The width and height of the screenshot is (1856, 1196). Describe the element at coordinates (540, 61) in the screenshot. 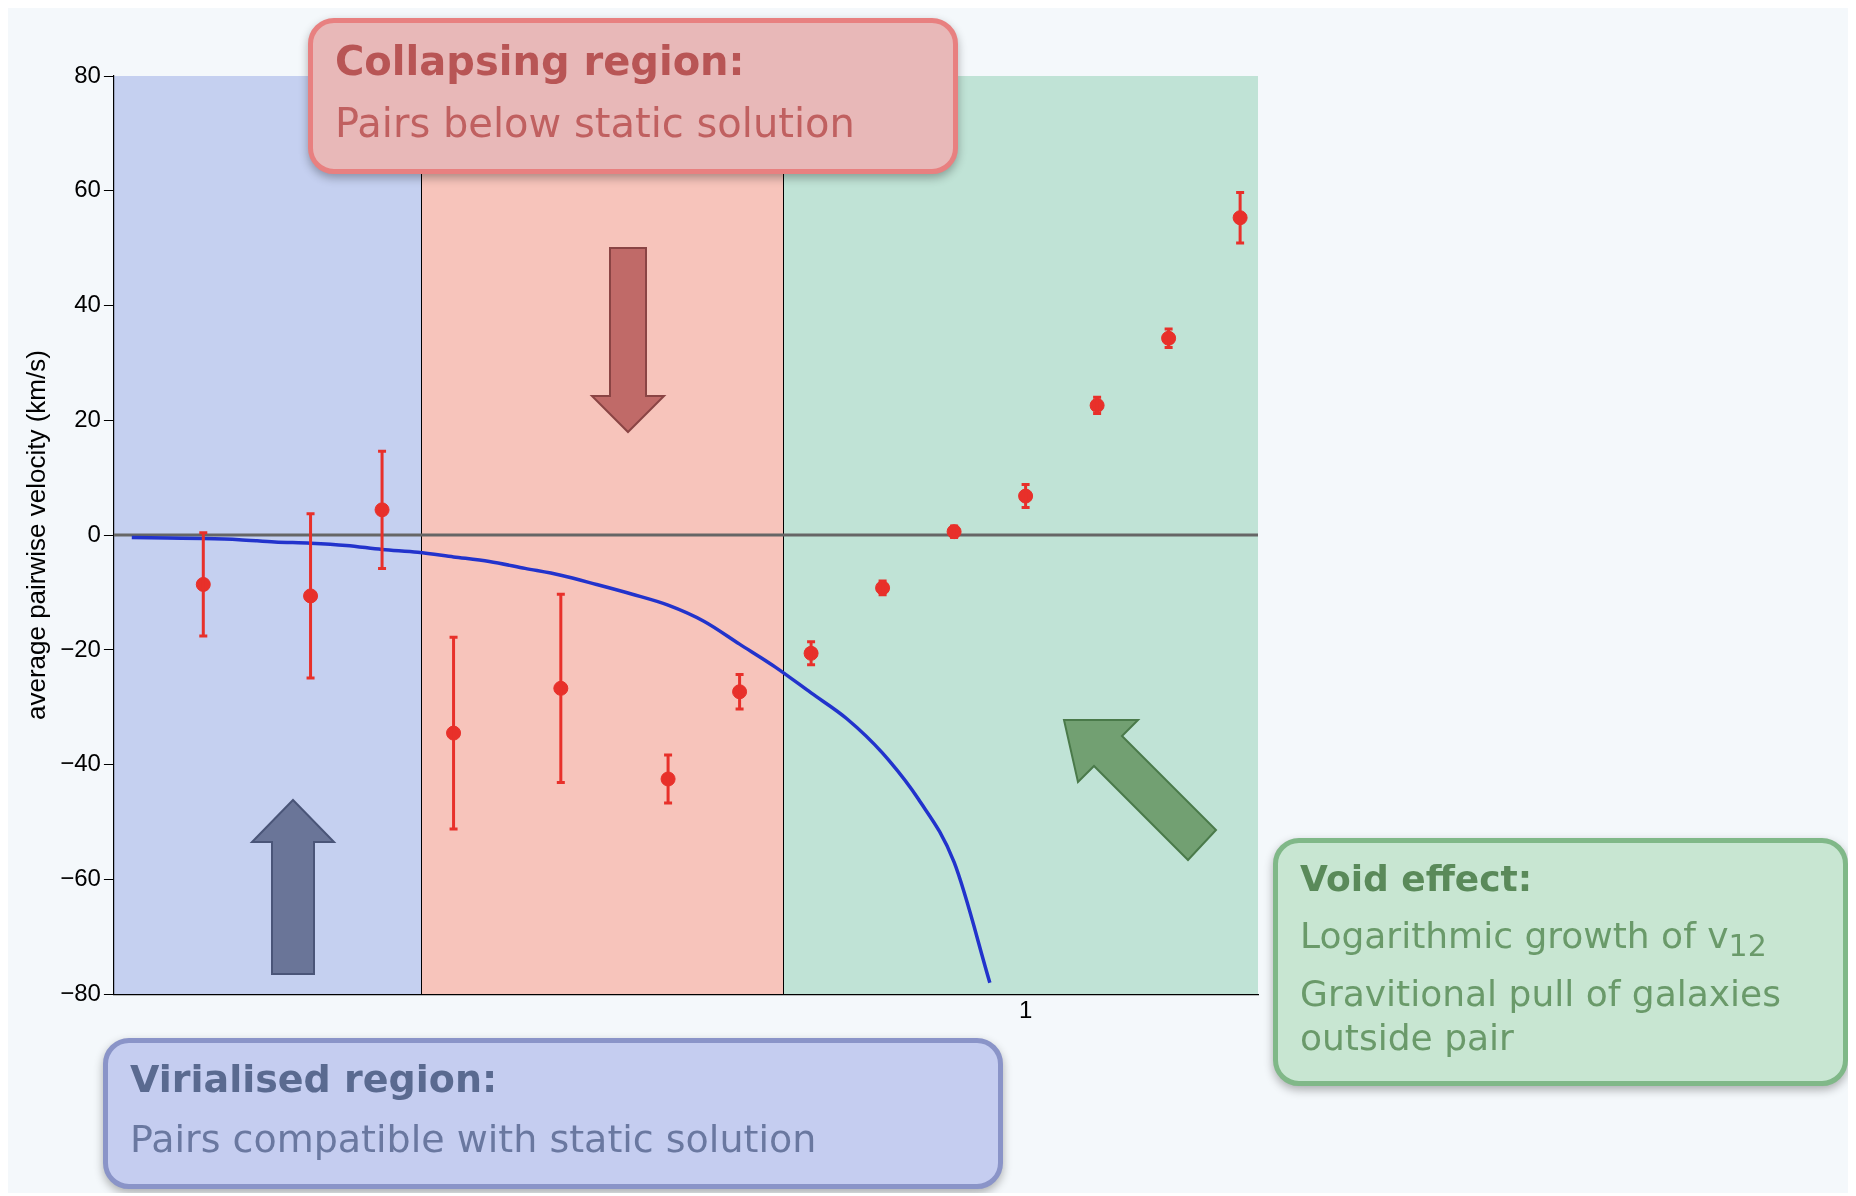

I see `annotation: Collapsing region:` at that location.